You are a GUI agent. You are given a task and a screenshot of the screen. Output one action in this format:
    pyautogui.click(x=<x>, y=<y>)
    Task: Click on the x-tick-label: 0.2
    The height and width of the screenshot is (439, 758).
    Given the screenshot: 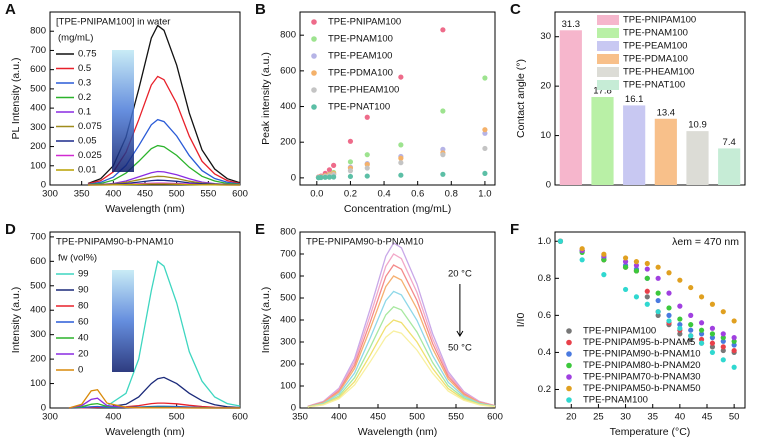 What is the action you would take?
    pyautogui.click(x=350, y=194)
    